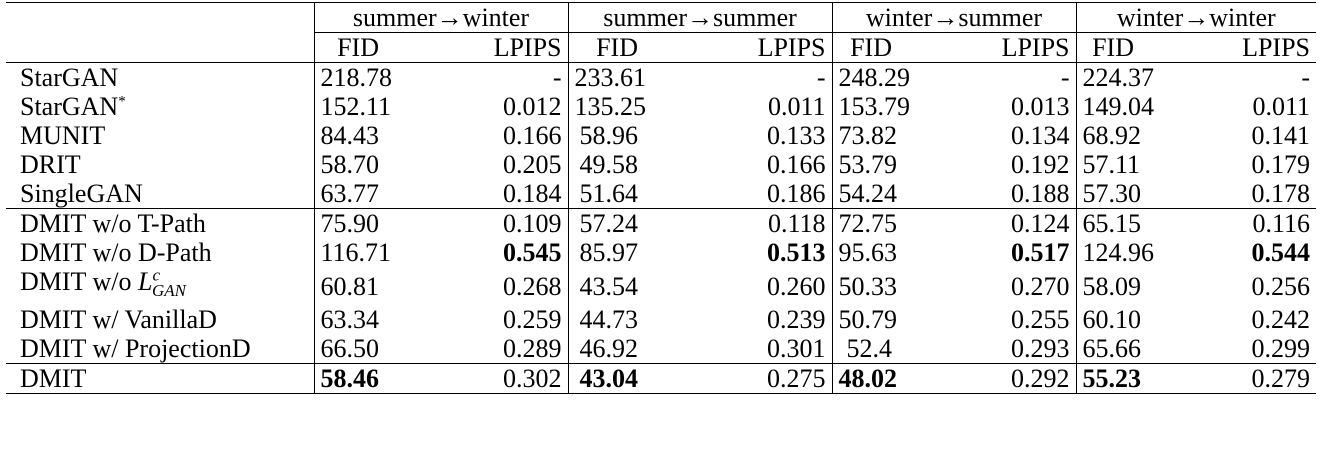  What do you see at coordinates (633, 320) in the screenshot?
I see `fid-value: 44.73` at bounding box center [633, 320].